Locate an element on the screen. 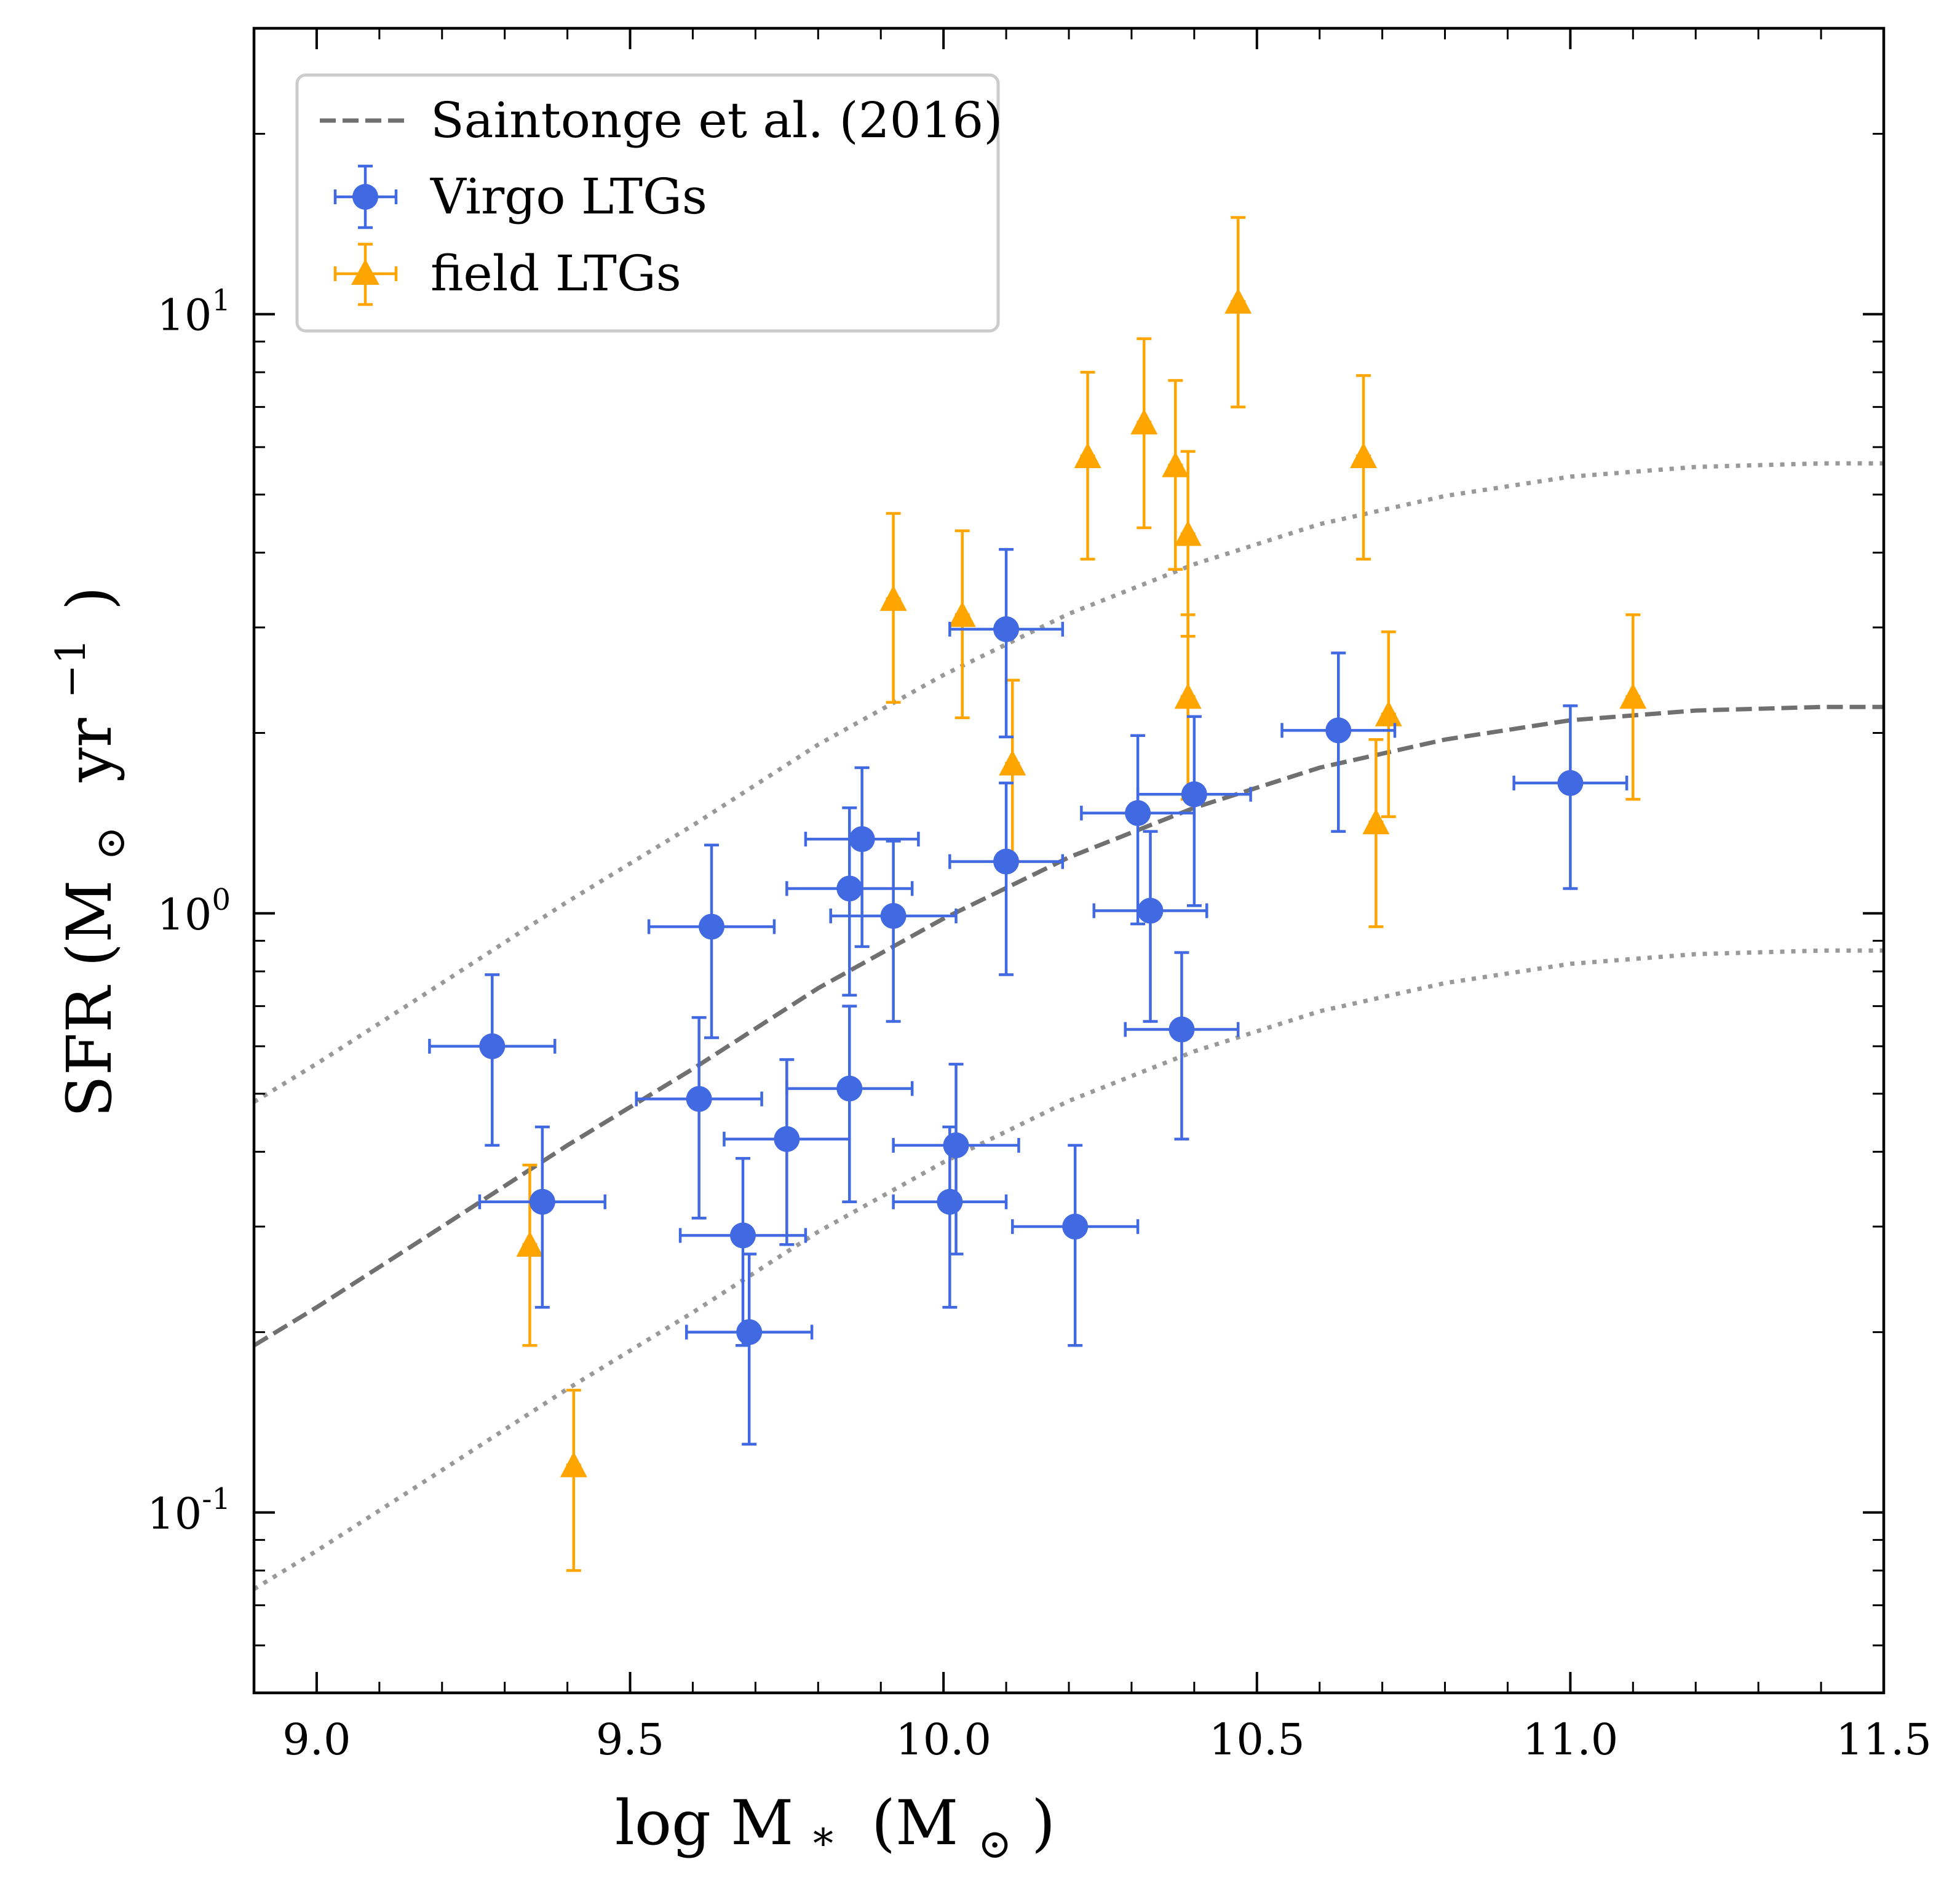 Image resolution: width=1960 pixels, height=1886 pixels. legend-field-marker is located at coordinates (365, 272).